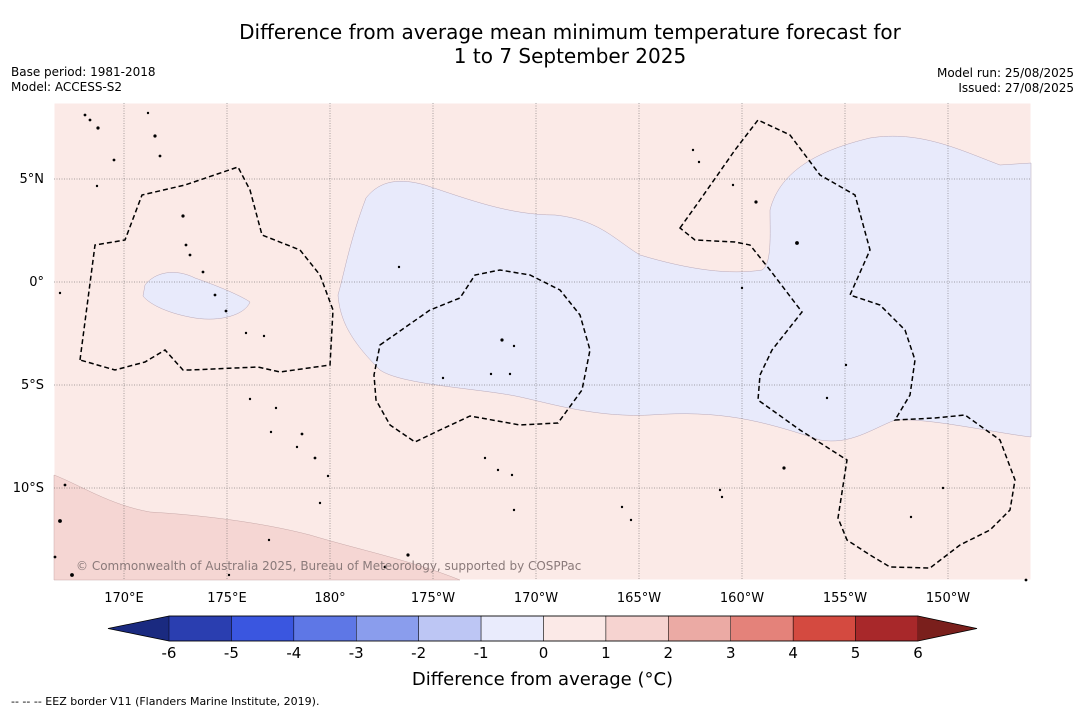 The height and width of the screenshot is (713, 1085). I want to click on lat-label-5n: 5°N, so click(32, 179).